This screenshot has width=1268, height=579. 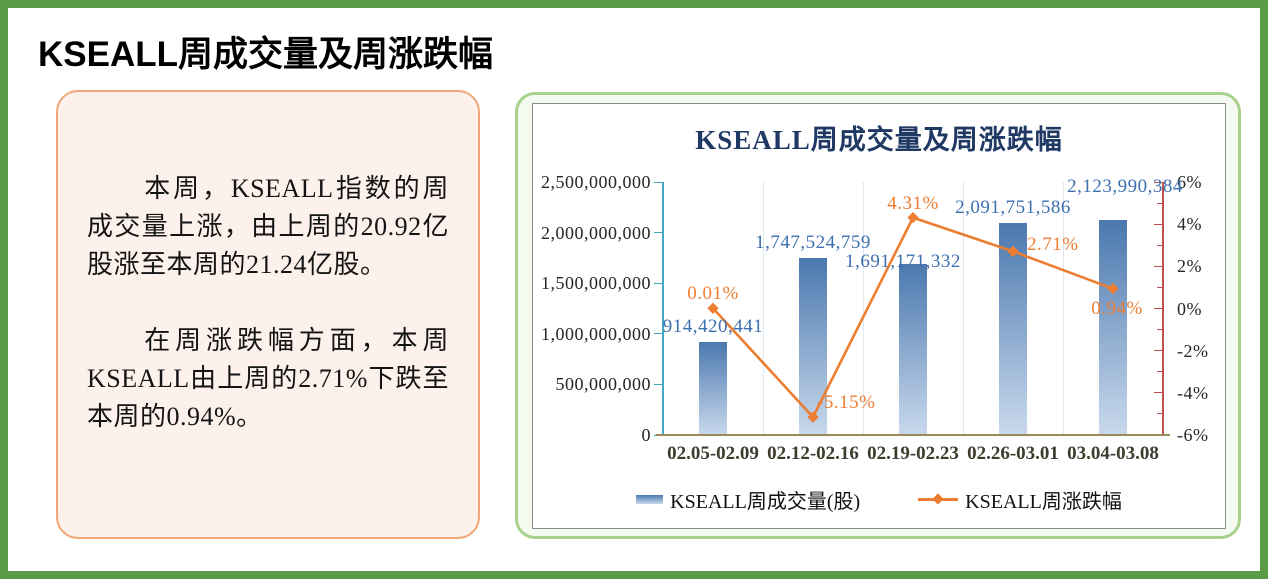 What do you see at coordinates (596, 283) in the screenshot?
I see `left-axis-tick-label: 1,500,000,000` at bounding box center [596, 283].